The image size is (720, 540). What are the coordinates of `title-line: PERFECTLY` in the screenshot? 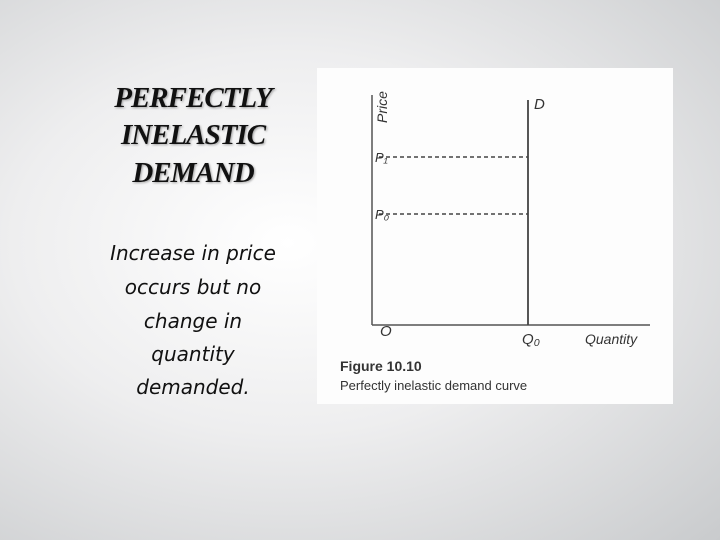 It's located at (193, 98).